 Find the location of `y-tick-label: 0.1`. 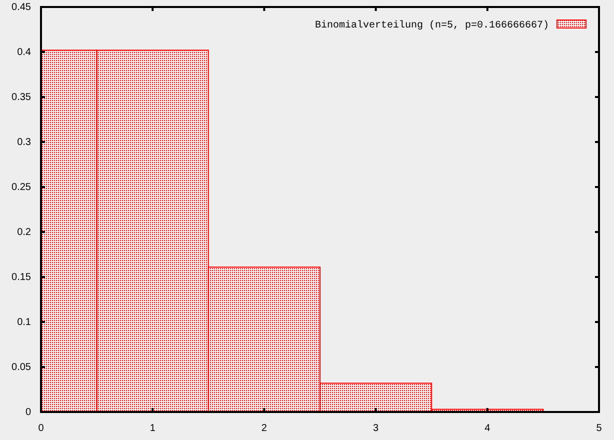

y-tick-label: 0.1 is located at coordinates (24, 322).